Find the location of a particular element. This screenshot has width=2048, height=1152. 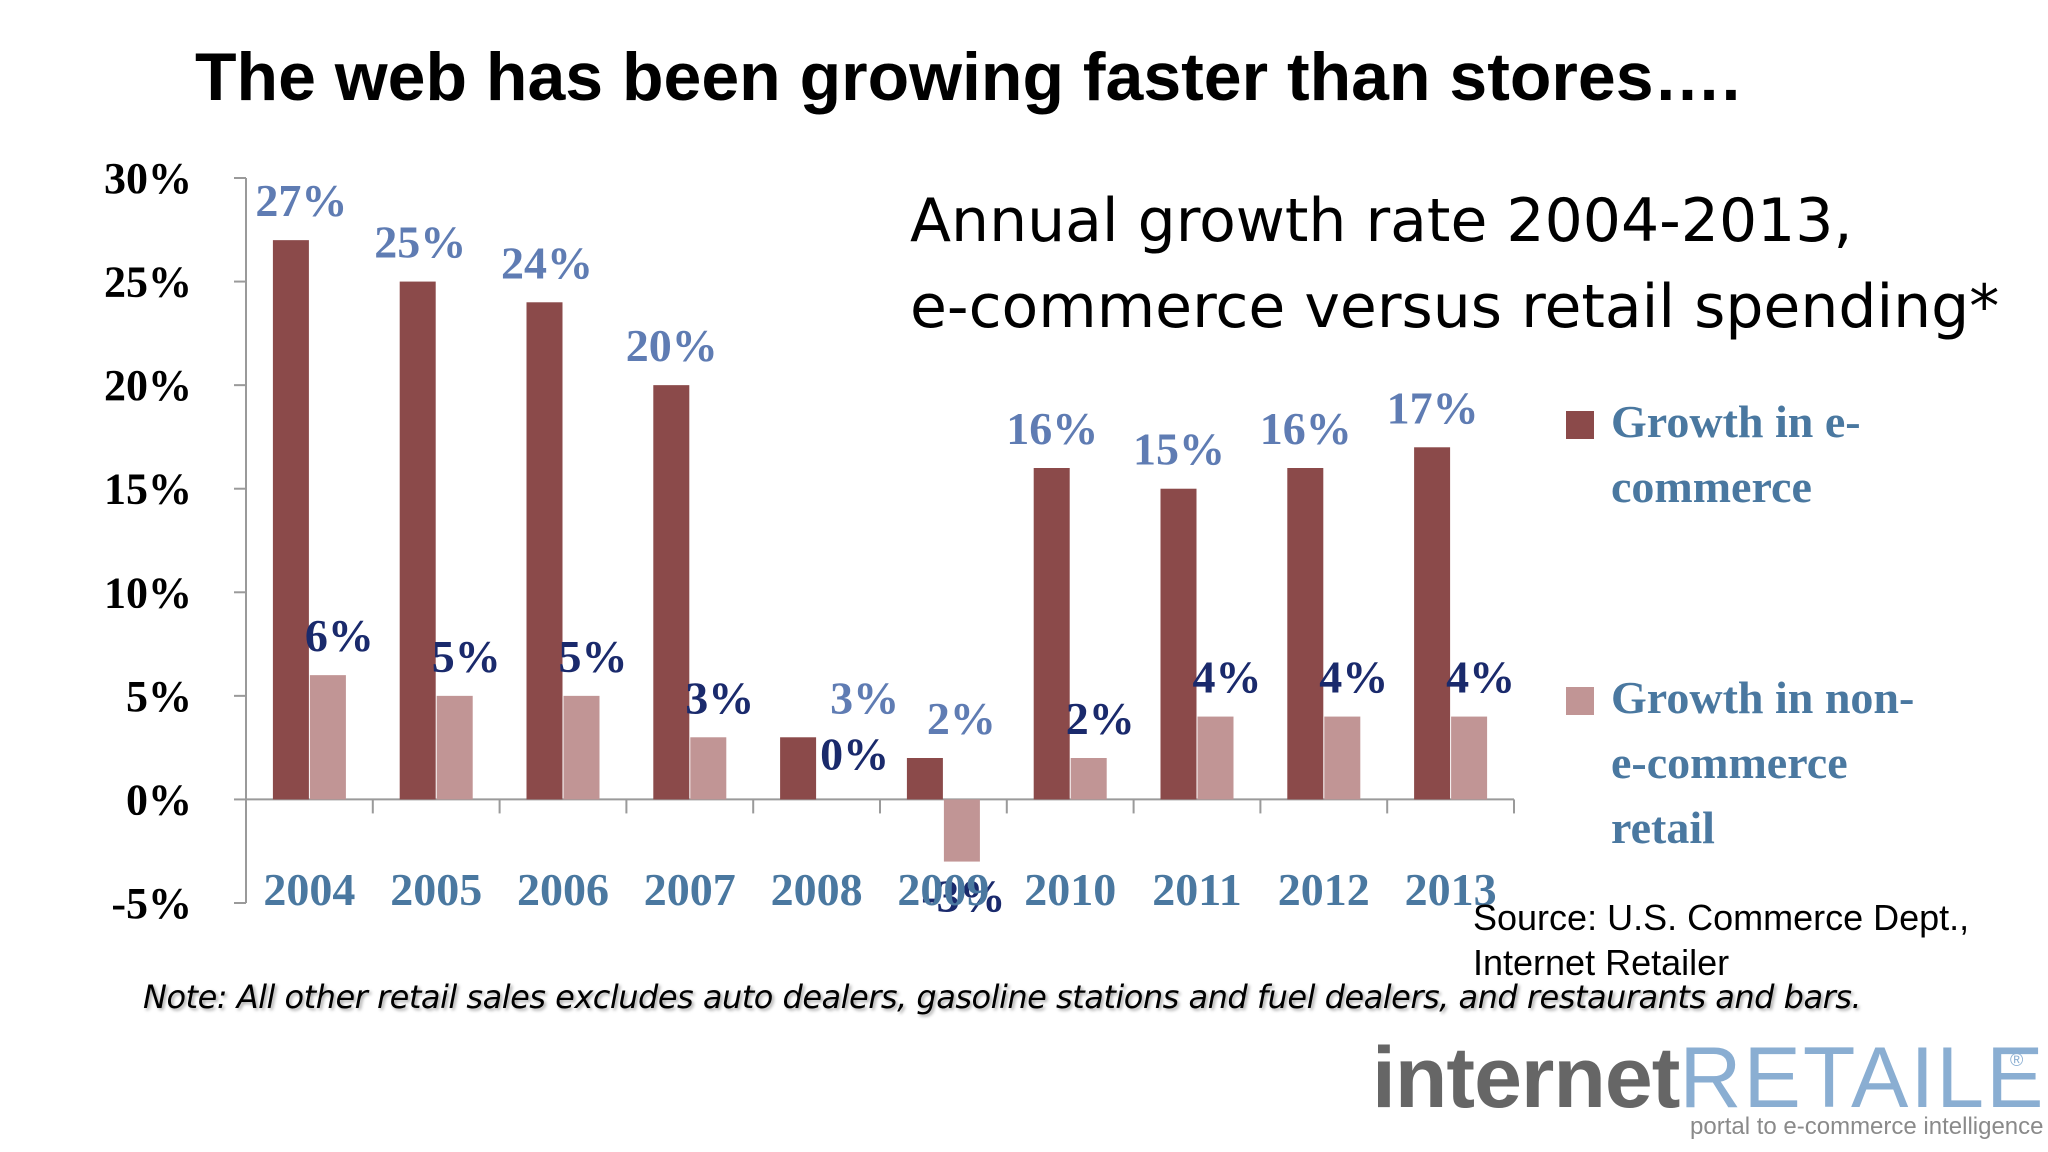

y-tick-label: -5% is located at coordinates (151, 903).